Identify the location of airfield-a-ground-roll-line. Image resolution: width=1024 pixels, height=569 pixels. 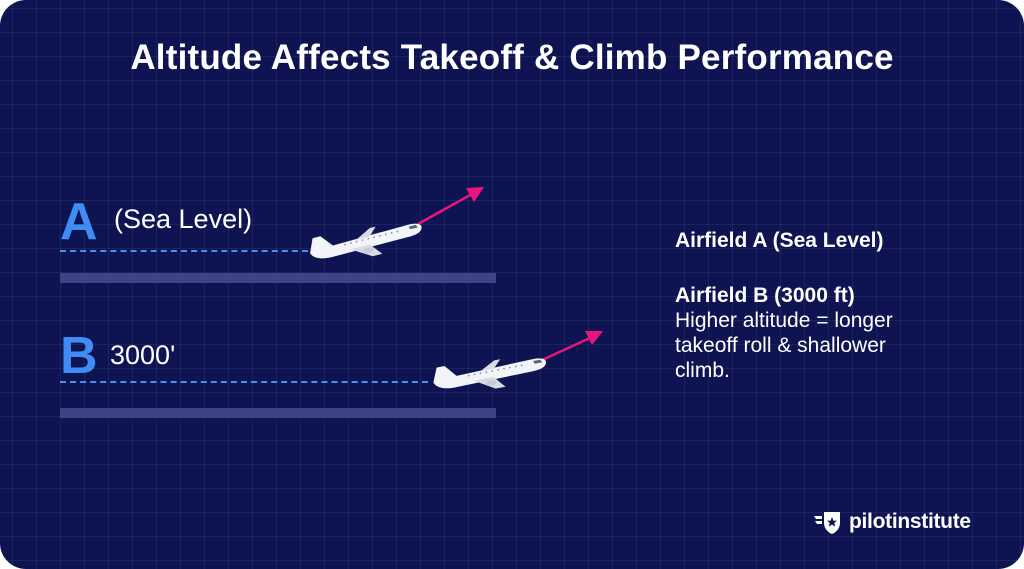
(184, 251).